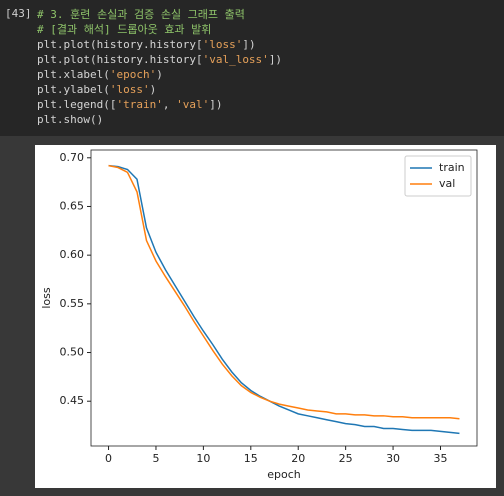  I want to click on y-tick-label: 0.70, so click(72, 157).